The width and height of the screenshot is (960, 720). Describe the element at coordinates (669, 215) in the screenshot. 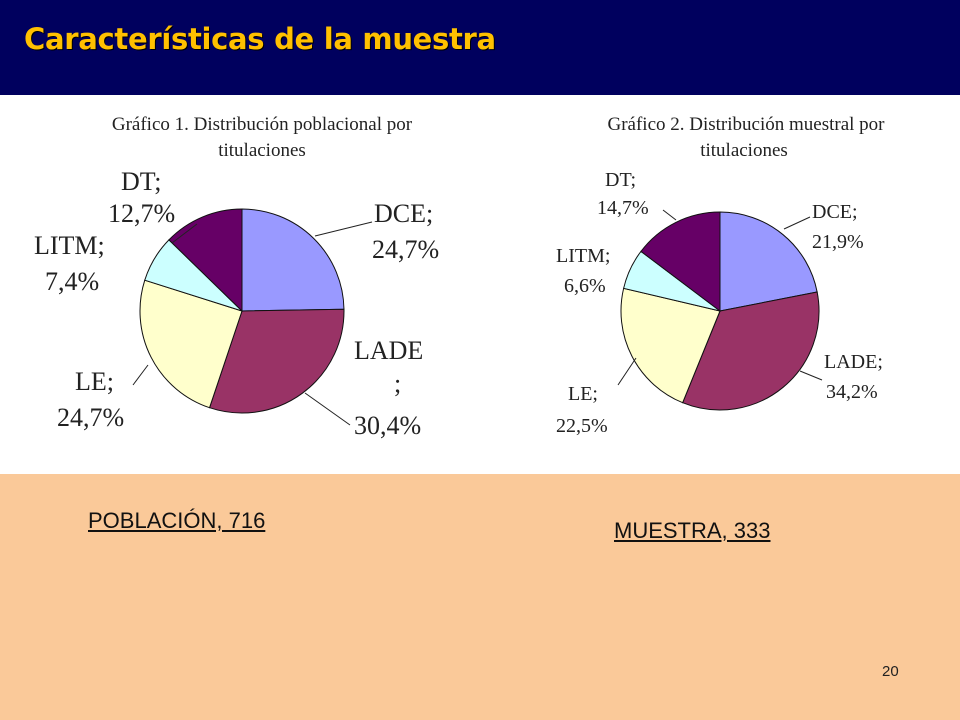

I see `chart2-leader-dt` at that location.